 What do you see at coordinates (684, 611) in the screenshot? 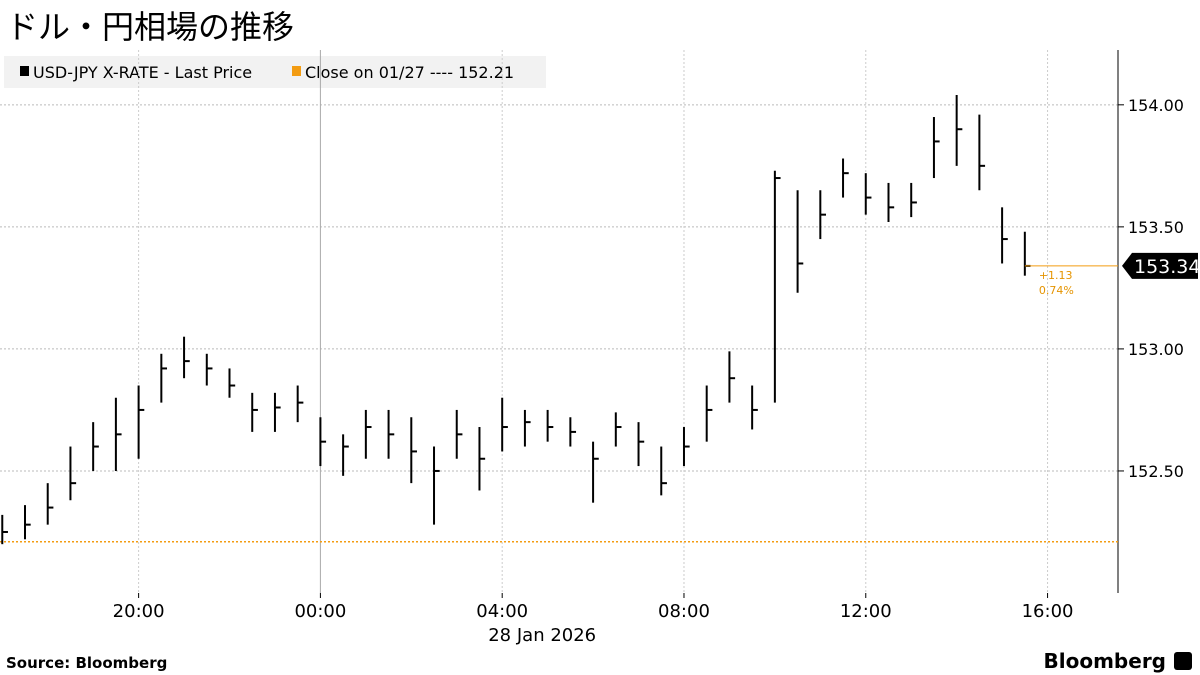
I see `x-tick-label: 08:00` at bounding box center [684, 611].